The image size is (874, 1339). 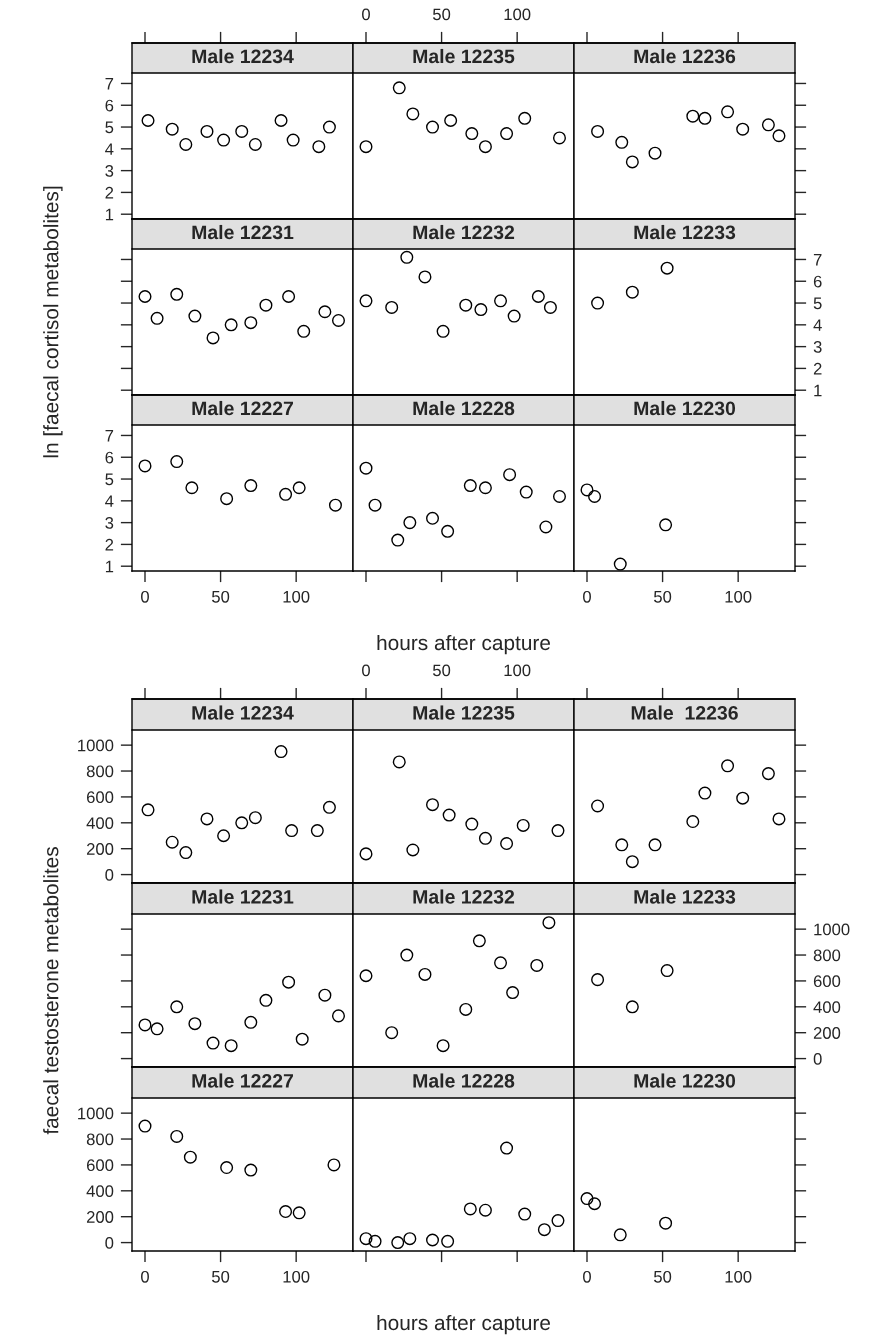 What do you see at coordinates (53, 322) in the screenshot?
I see `y-axis-title: ln [faecal cortisol metabolites]` at bounding box center [53, 322].